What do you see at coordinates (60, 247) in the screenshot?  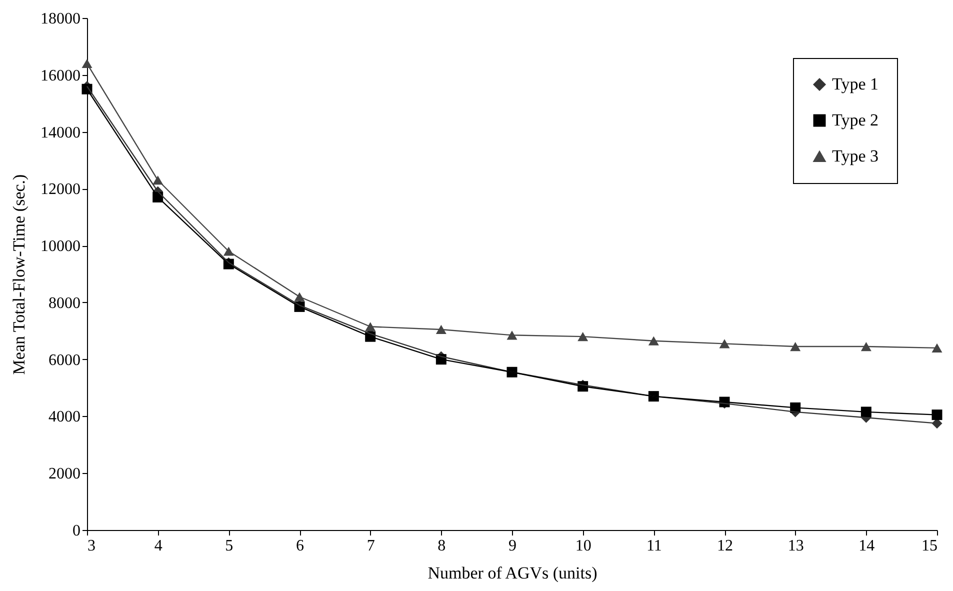 I see `y-tick-label: 10000` at bounding box center [60, 247].